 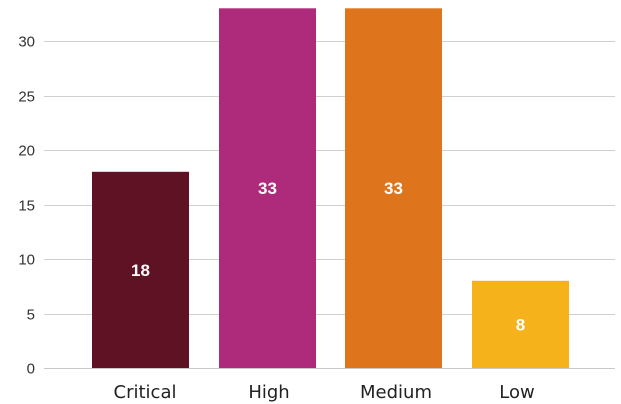 What do you see at coordinates (26, 260) in the screenshot?
I see `y-tick-label: 10` at bounding box center [26, 260].